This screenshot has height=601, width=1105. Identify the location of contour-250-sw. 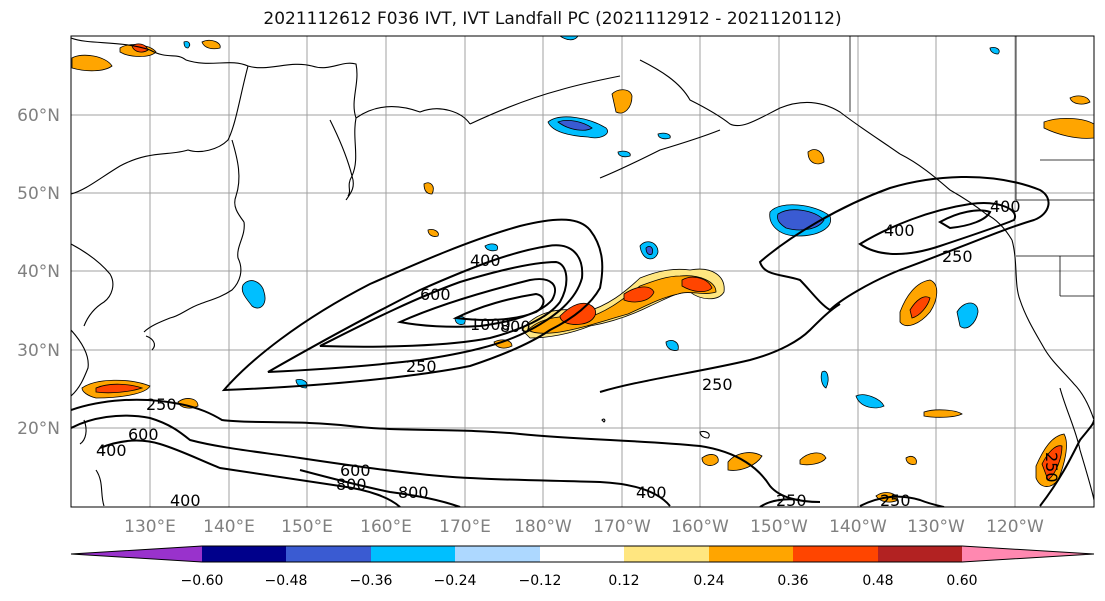
(446, 450).